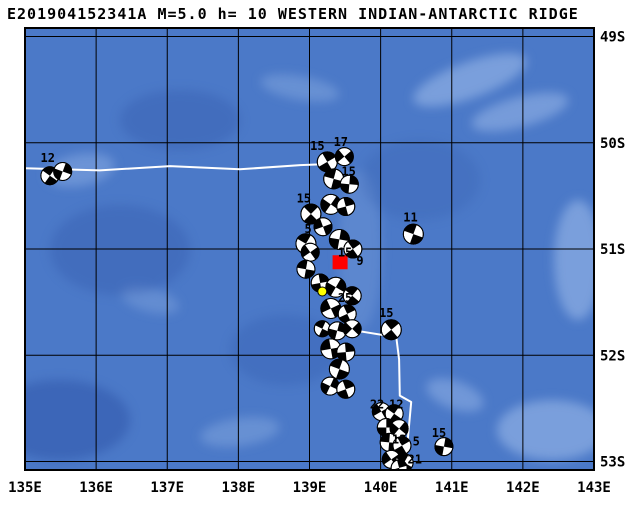  I want to click on lat-axis-label: 49S, so click(612, 38).